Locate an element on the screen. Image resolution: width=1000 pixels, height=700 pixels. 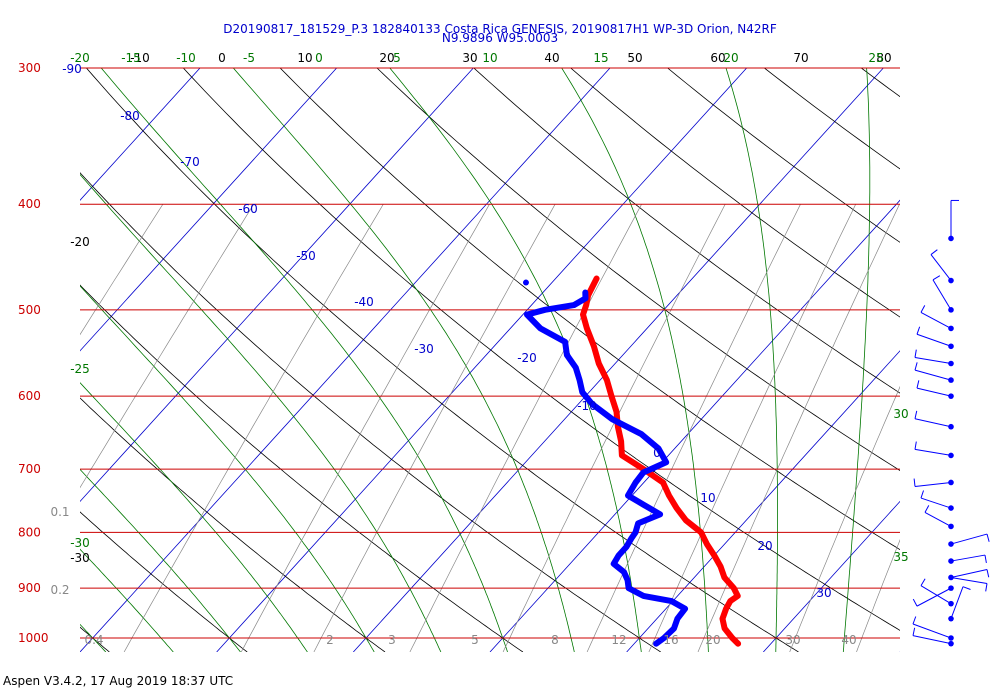
isotherm-label: 10 is located at coordinates (707, 498).